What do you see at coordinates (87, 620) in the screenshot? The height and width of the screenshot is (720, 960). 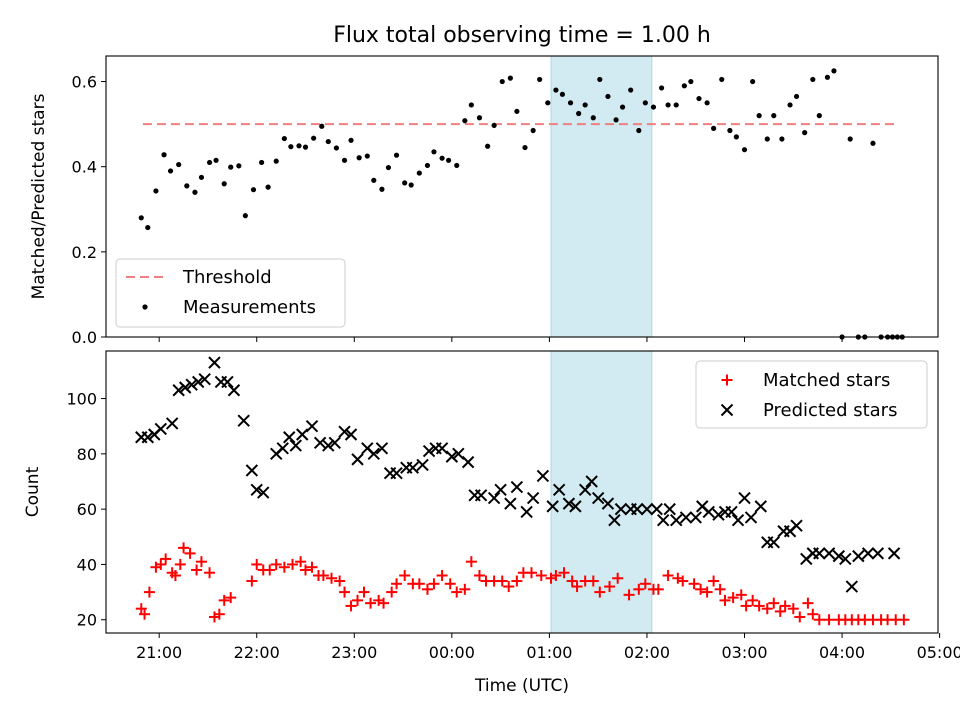 I see `y-tick-label: 20` at bounding box center [87, 620].